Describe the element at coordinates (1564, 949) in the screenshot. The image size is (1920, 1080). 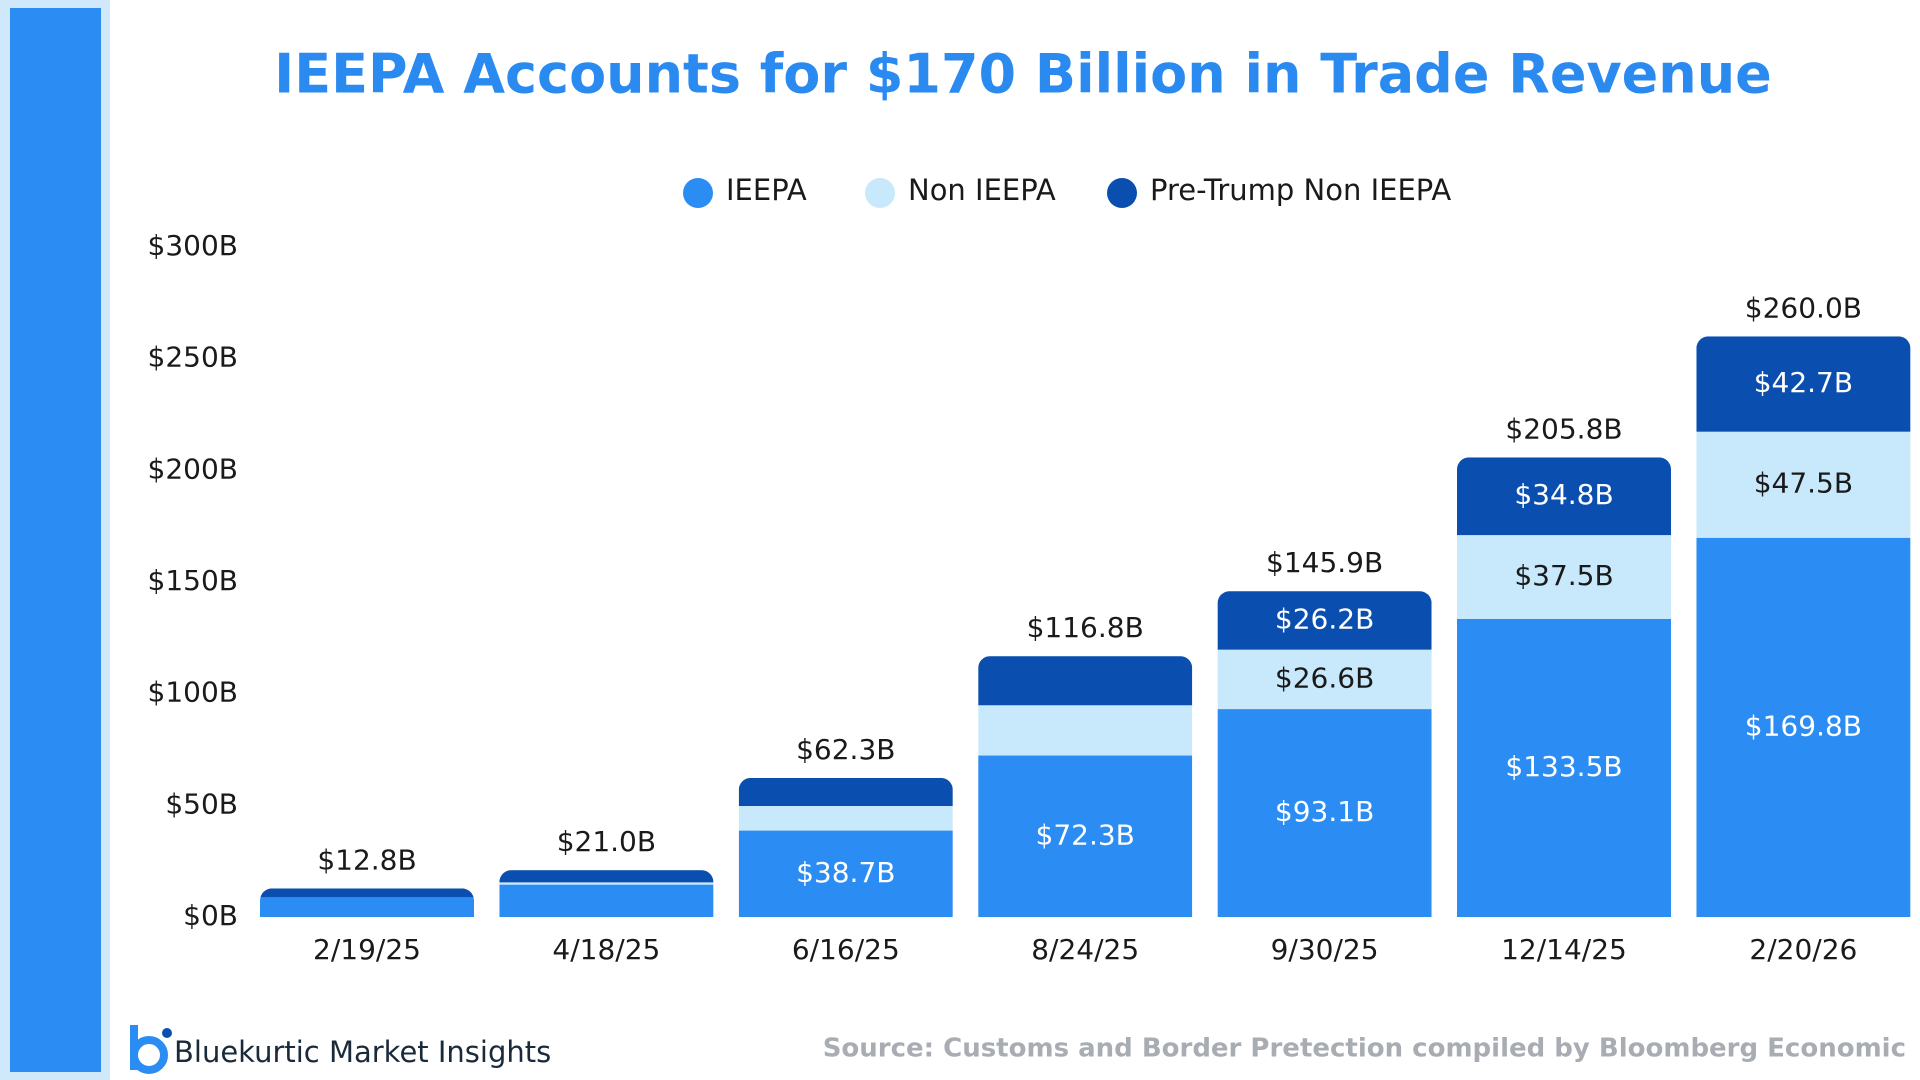
I see `x-tick-label: 12/14/25` at that location.